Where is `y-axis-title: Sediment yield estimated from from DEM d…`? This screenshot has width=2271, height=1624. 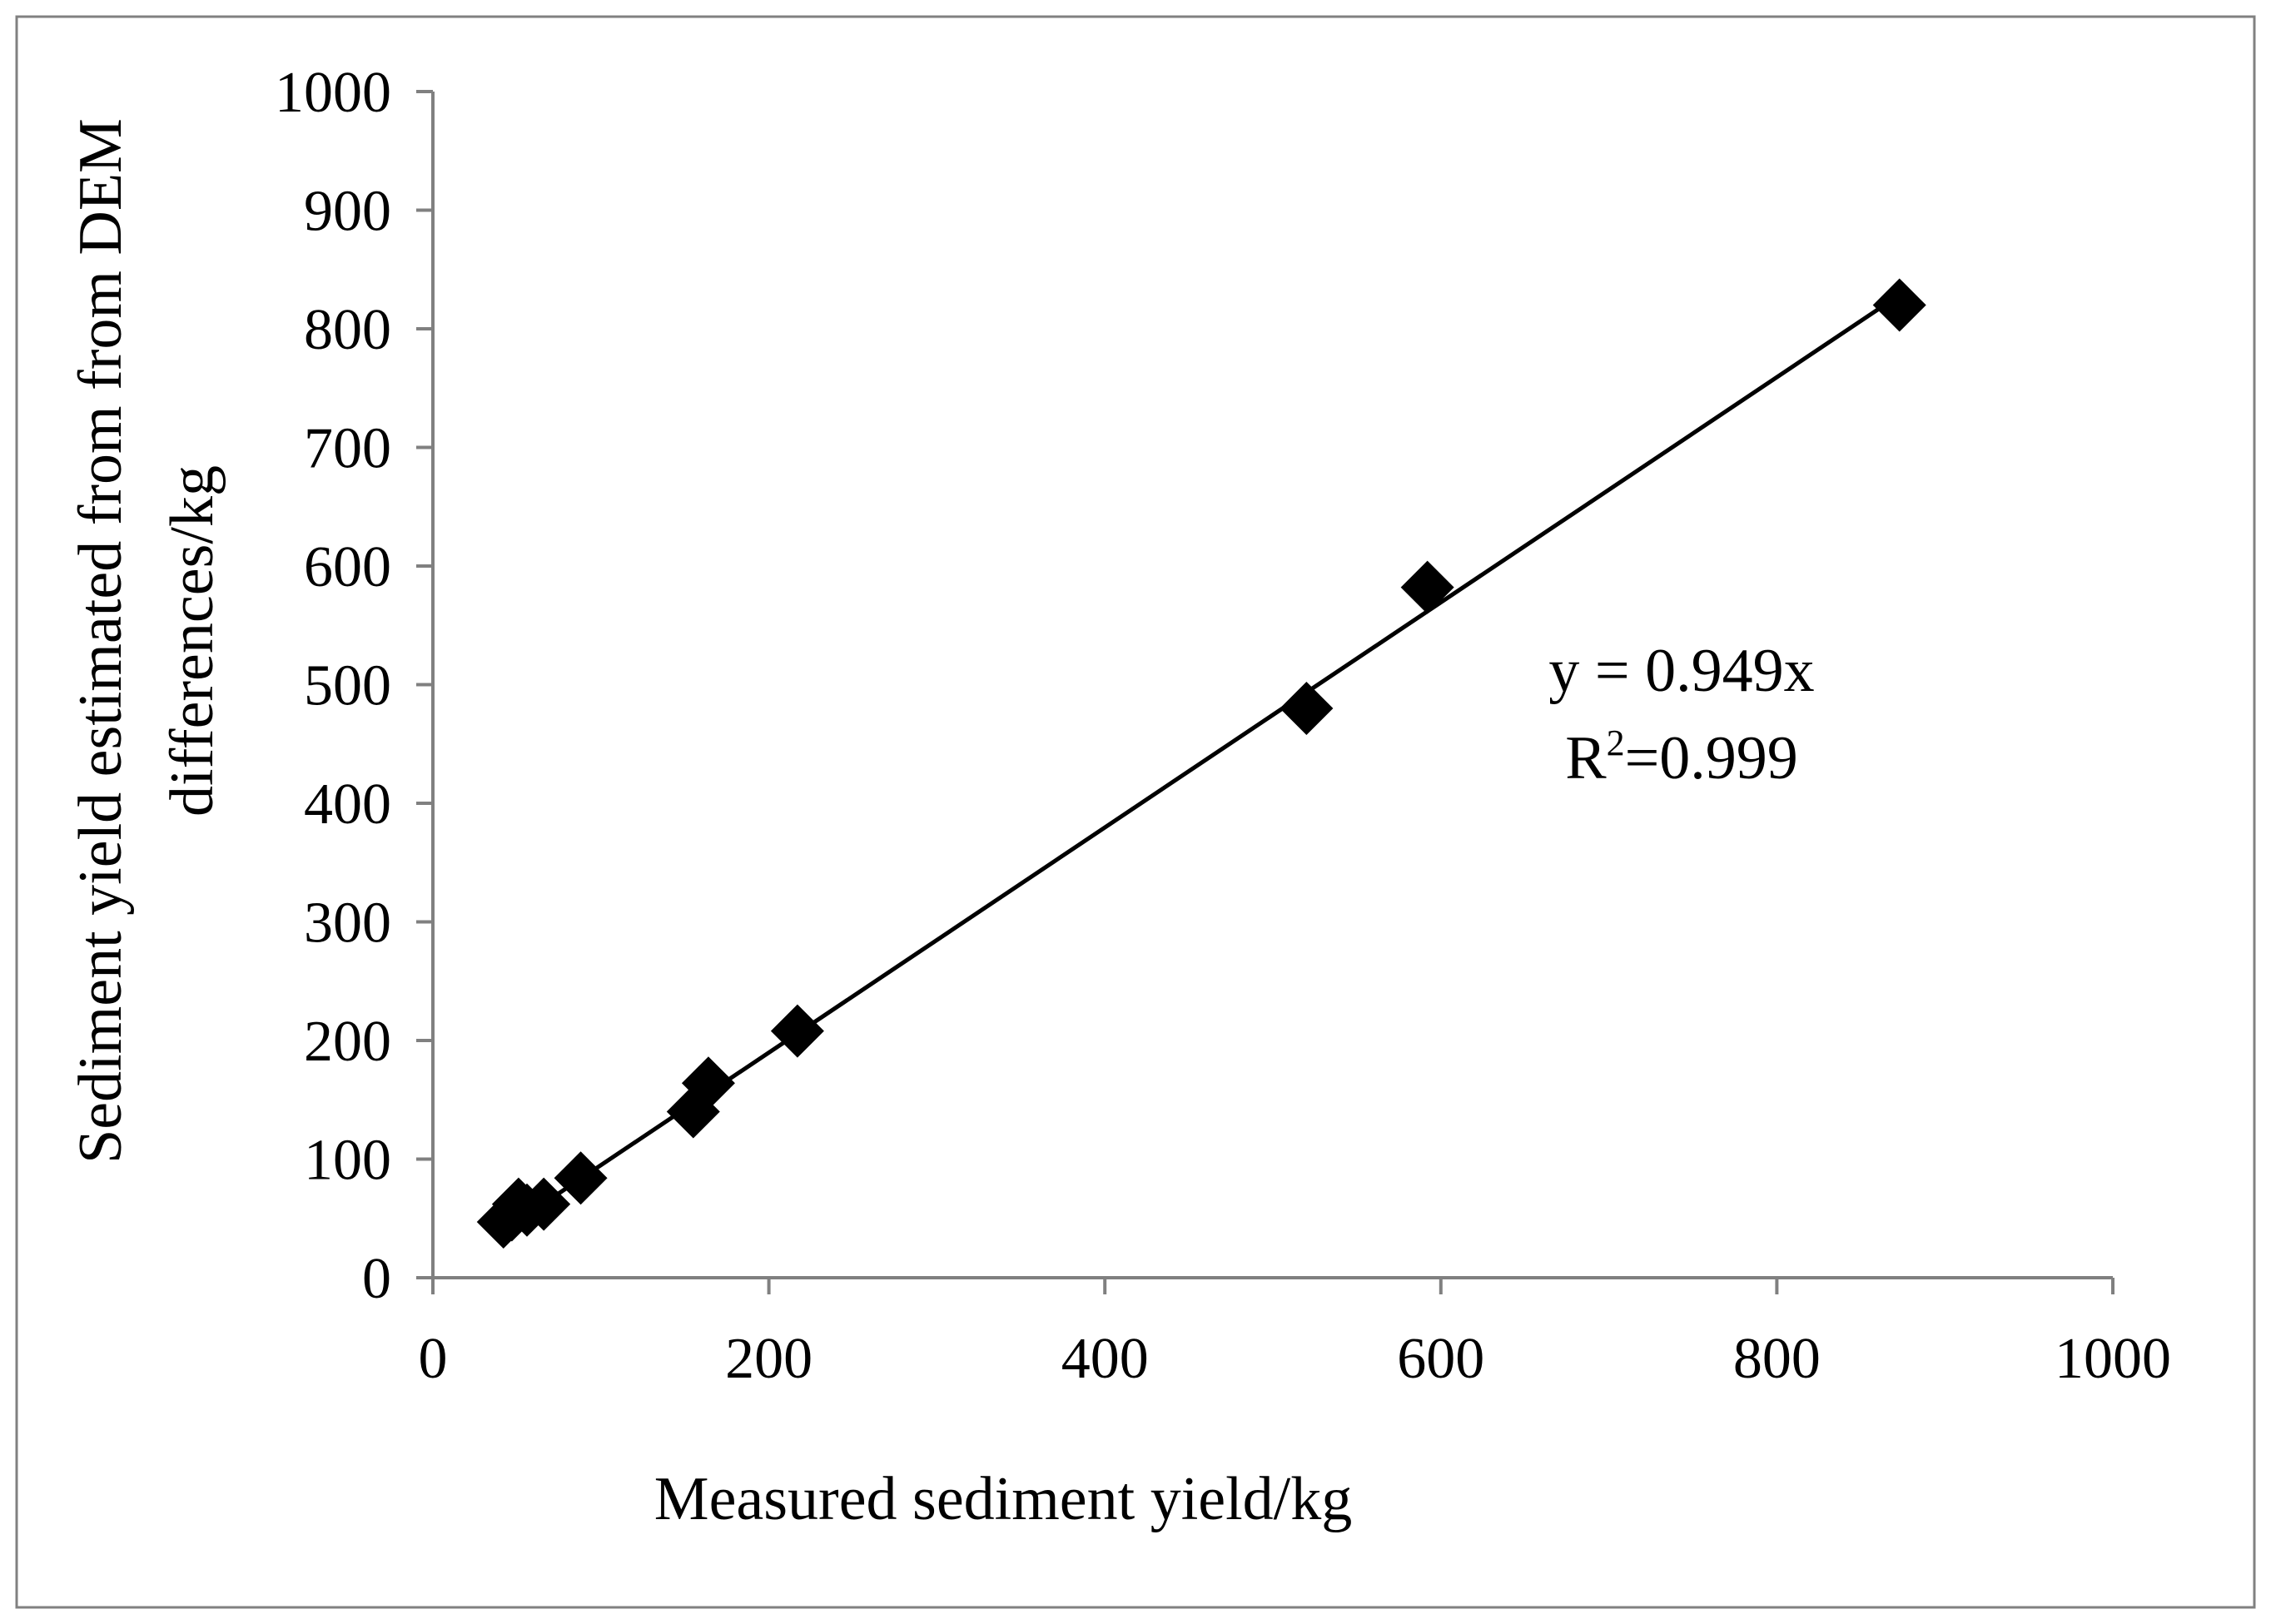
y-axis-title: Sediment yield estimated from from DEM d… is located at coordinates (146, 641).